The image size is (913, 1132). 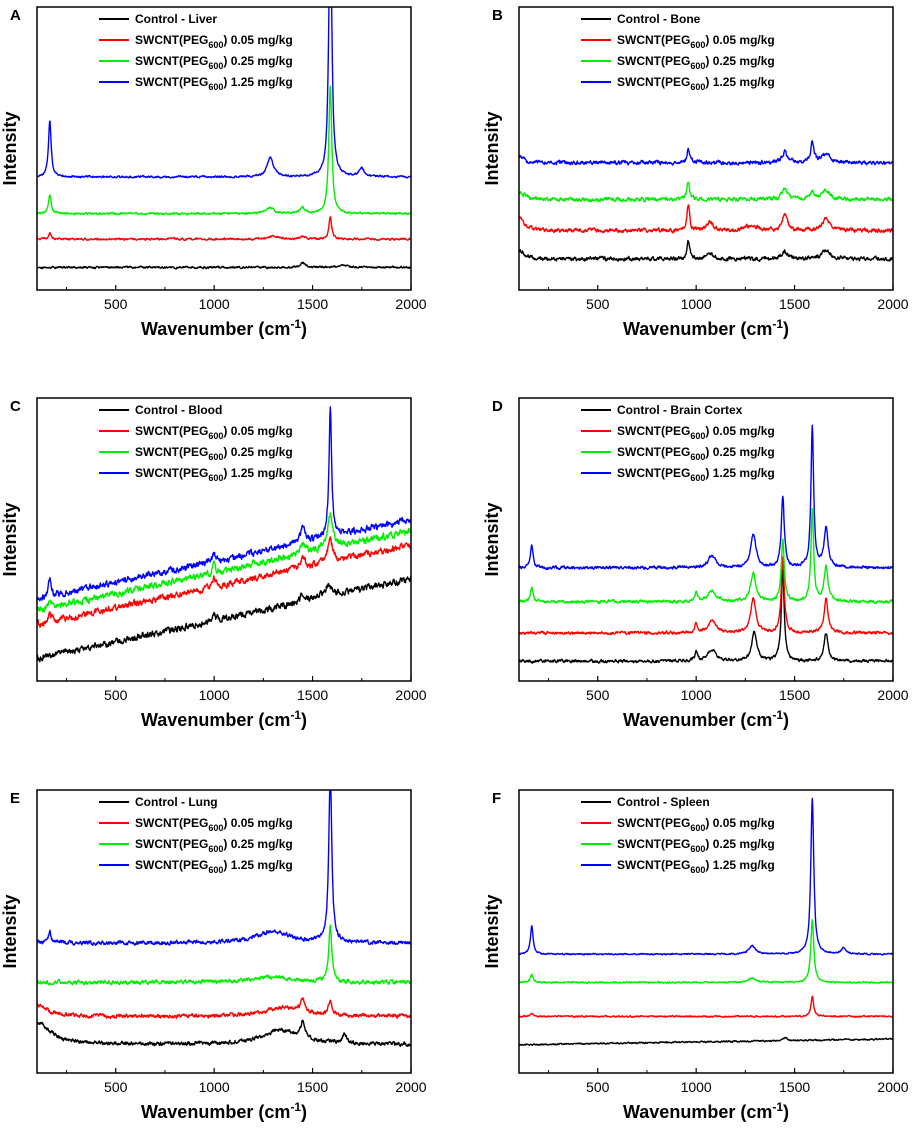 What do you see at coordinates (497, 406) in the screenshot?
I see `panel-letter: D` at bounding box center [497, 406].